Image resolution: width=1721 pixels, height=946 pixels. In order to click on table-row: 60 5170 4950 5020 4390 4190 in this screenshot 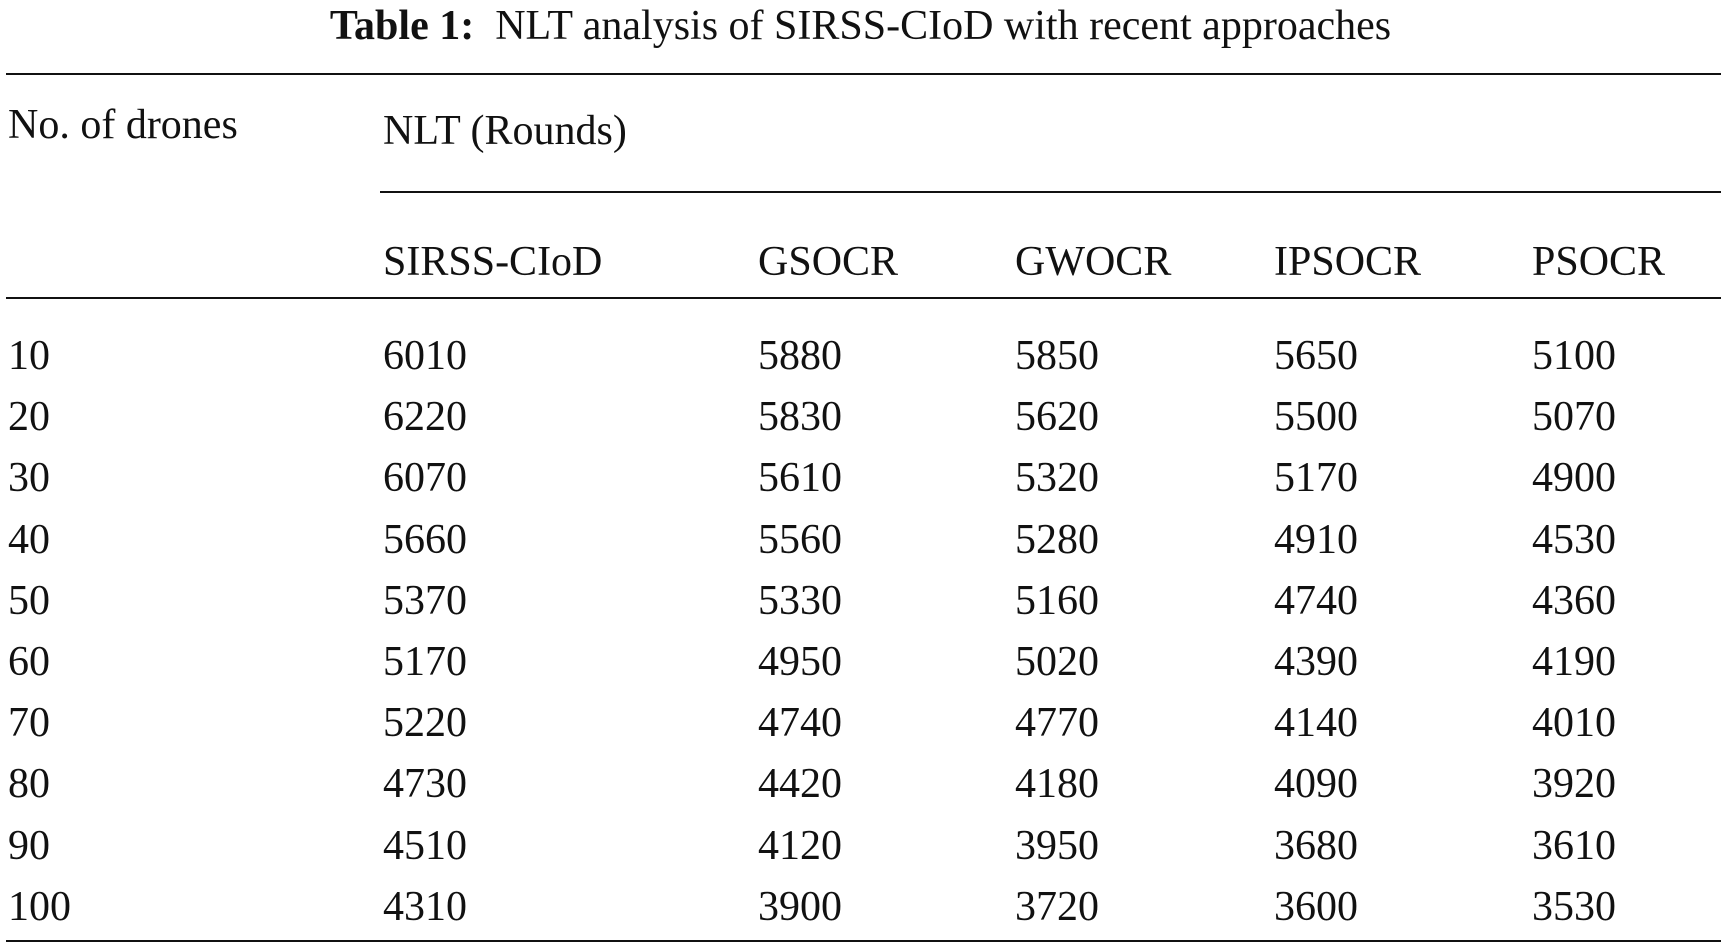, I will do `click(860, 668)`.